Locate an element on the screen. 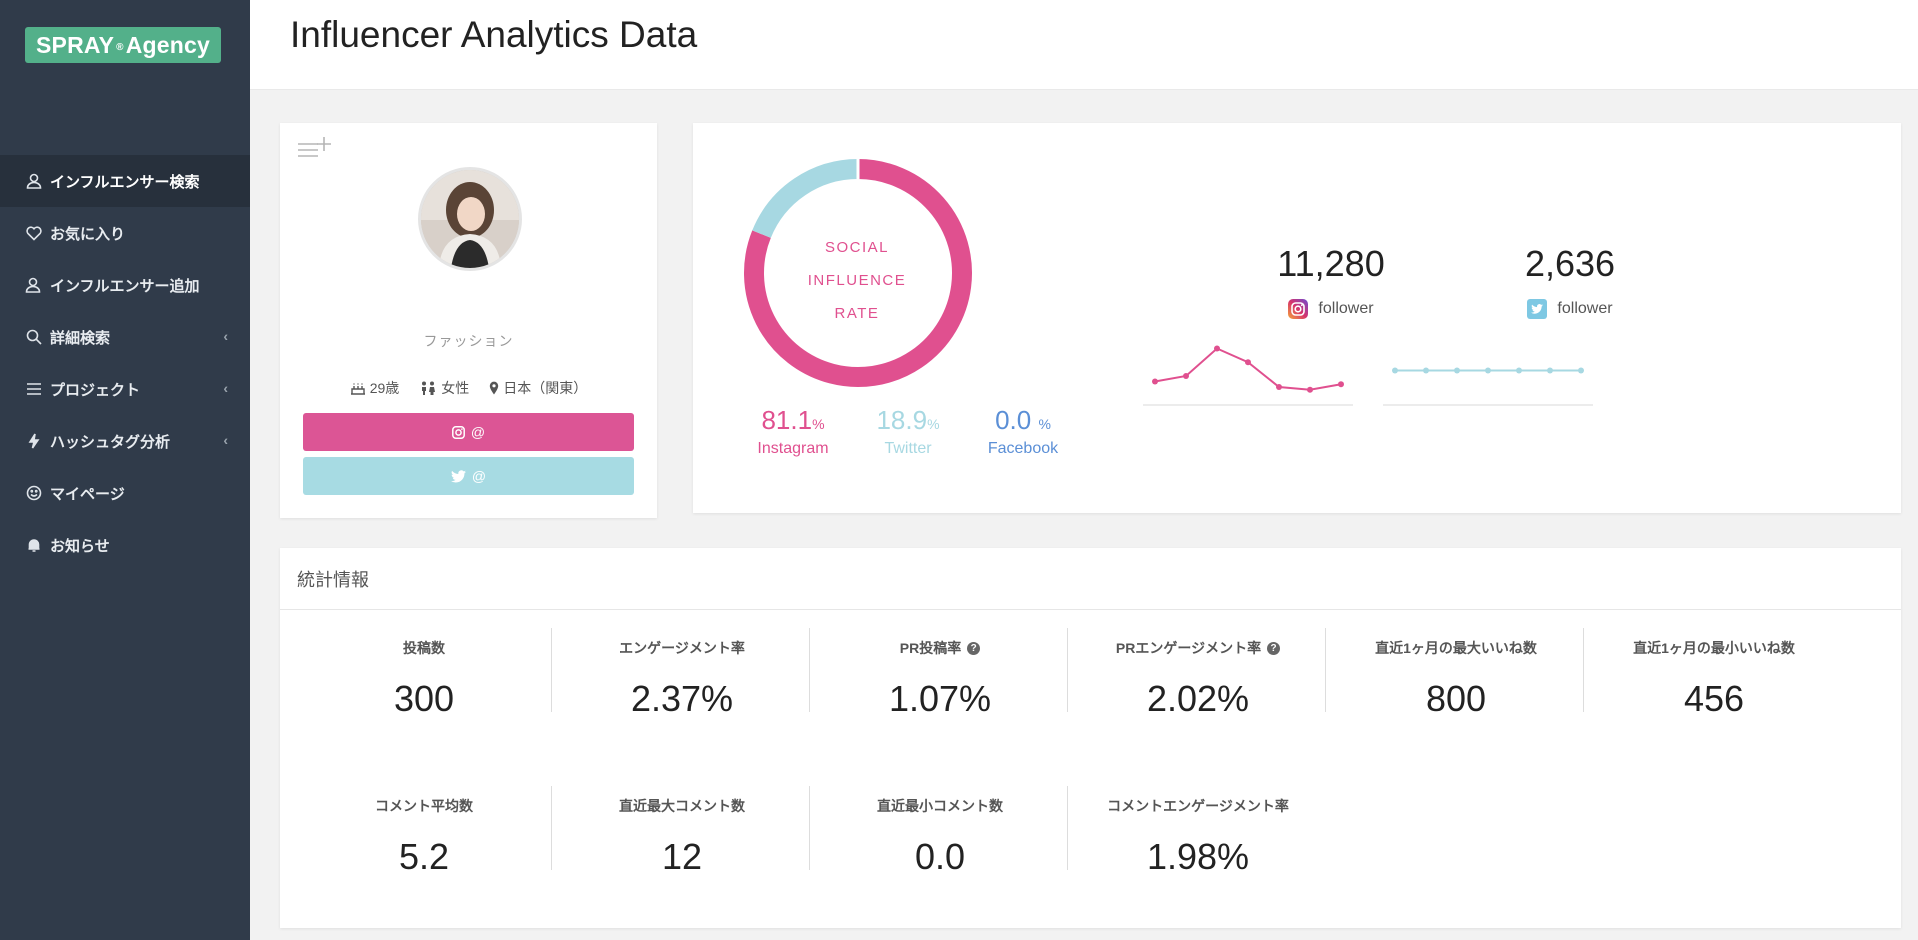  stat-label-text: 直近1ヶ月の最大いいね数 is located at coordinates (1456, 648).